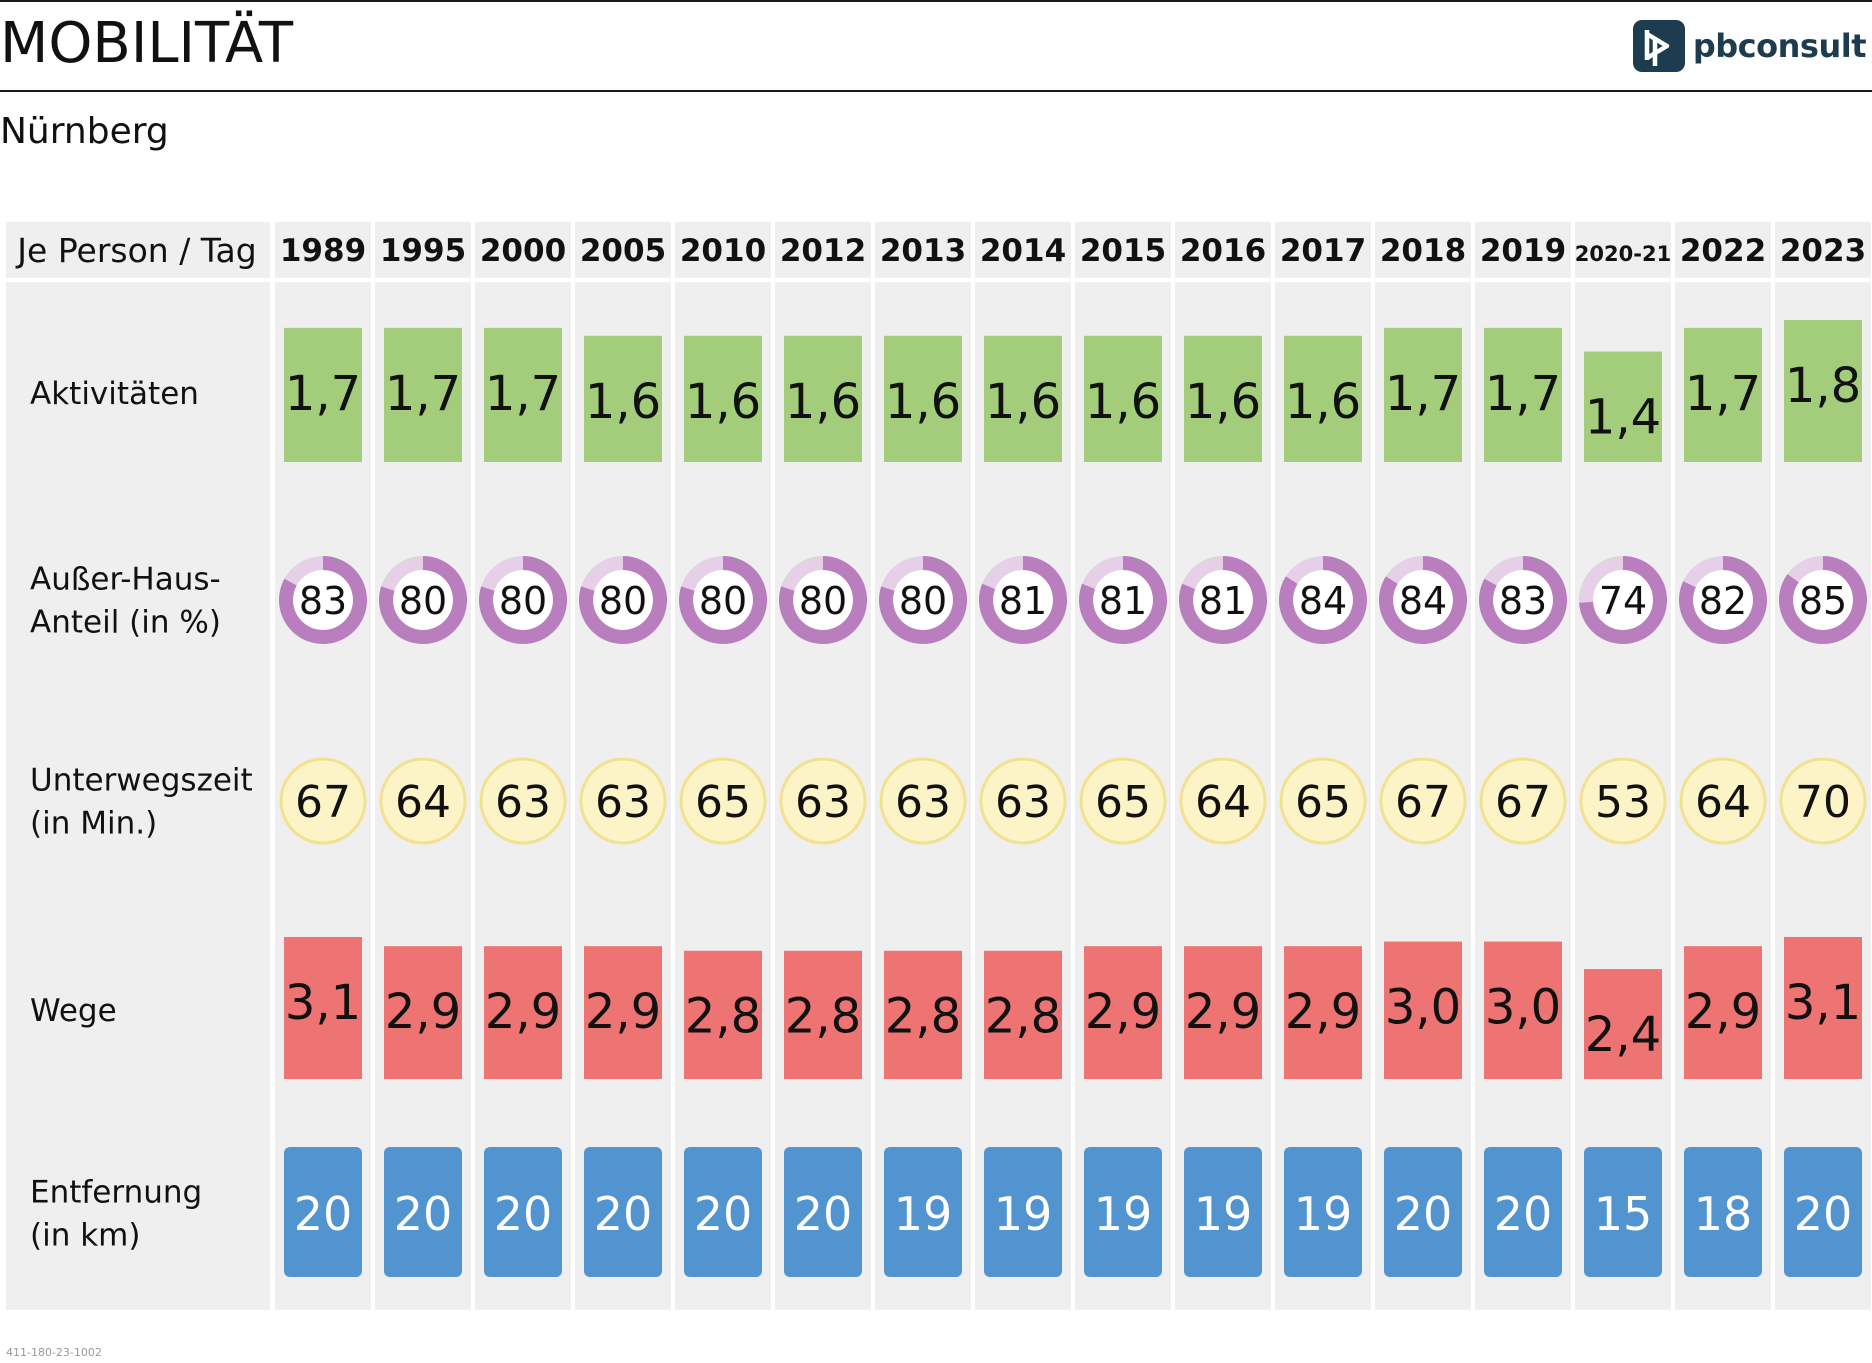 This screenshot has width=1872, height=1363. What do you see at coordinates (423, 251) in the screenshot?
I see `year-header-label: 1995` at bounding box center [423, 251].